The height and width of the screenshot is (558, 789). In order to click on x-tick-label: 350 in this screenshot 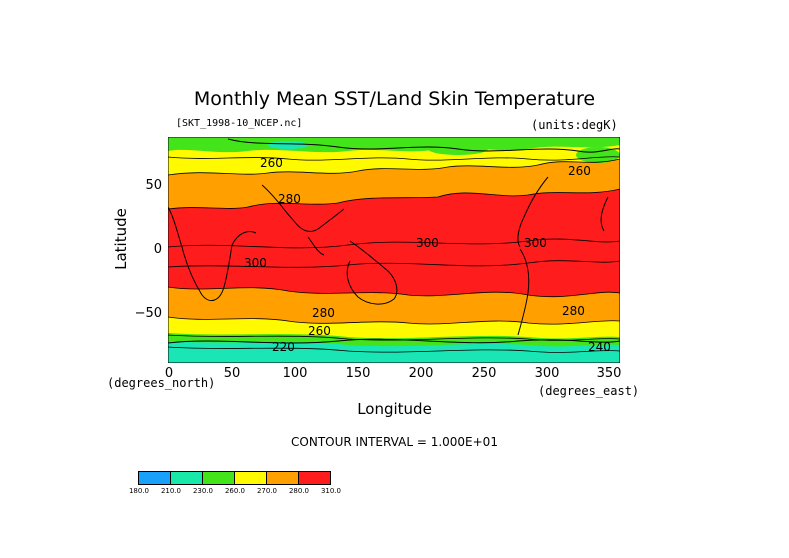, I will do `click(609, 373)`.